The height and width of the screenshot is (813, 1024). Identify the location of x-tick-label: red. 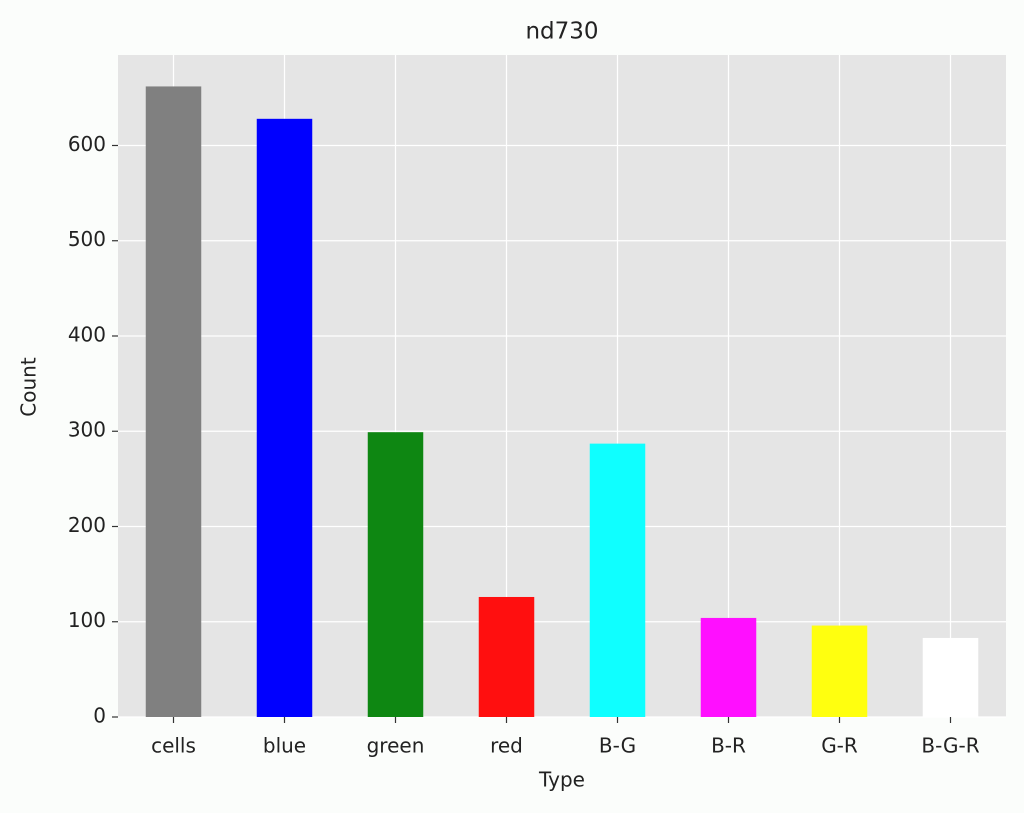
(506, 746).